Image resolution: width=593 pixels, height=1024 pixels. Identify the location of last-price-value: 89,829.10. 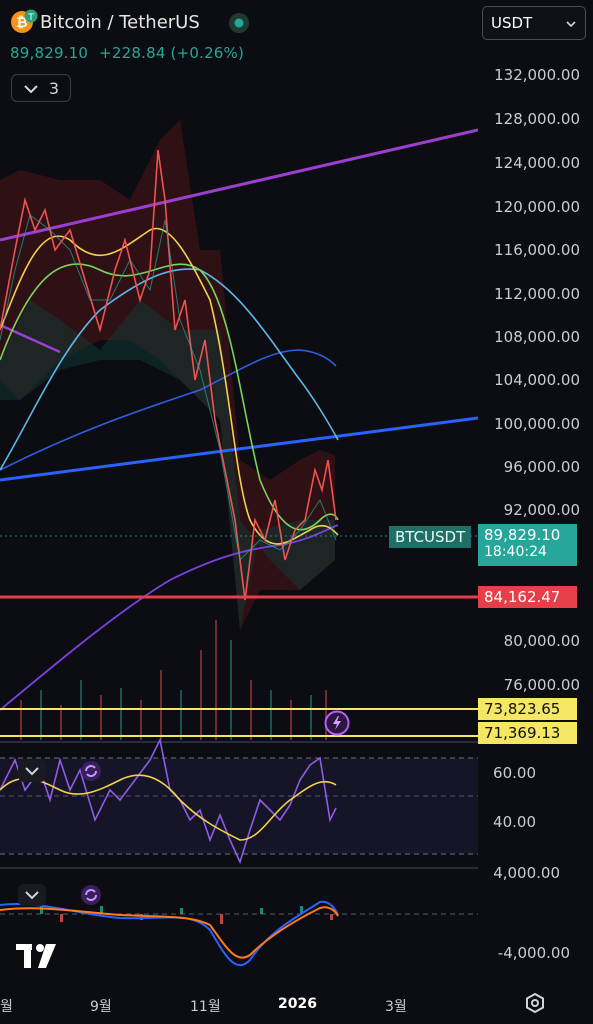
(522, 535).